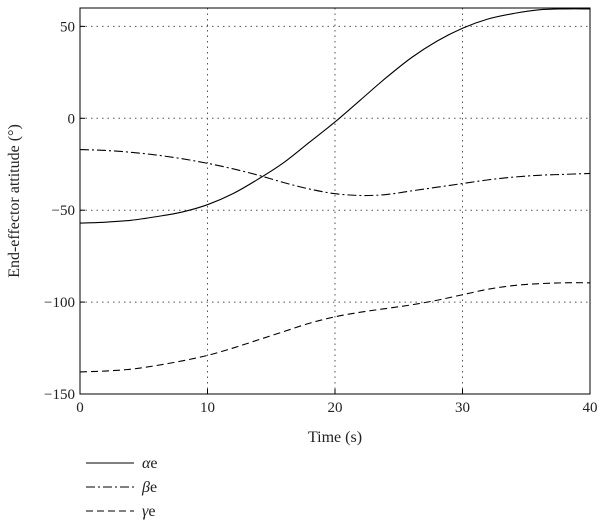  I want to click on legend: αe βe γe, so click(122, 487).